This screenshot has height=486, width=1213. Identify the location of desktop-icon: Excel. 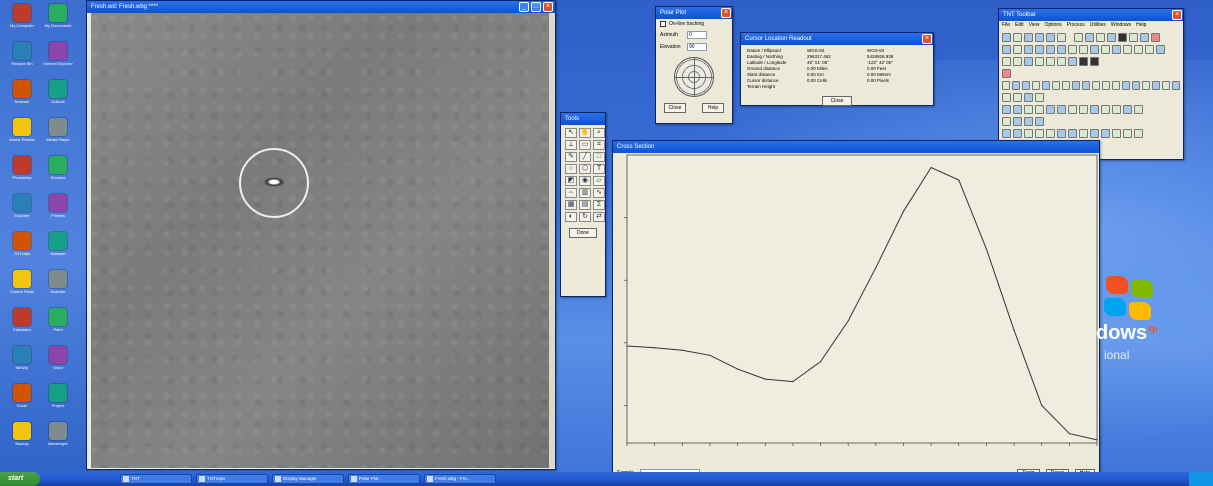
(22, 402).